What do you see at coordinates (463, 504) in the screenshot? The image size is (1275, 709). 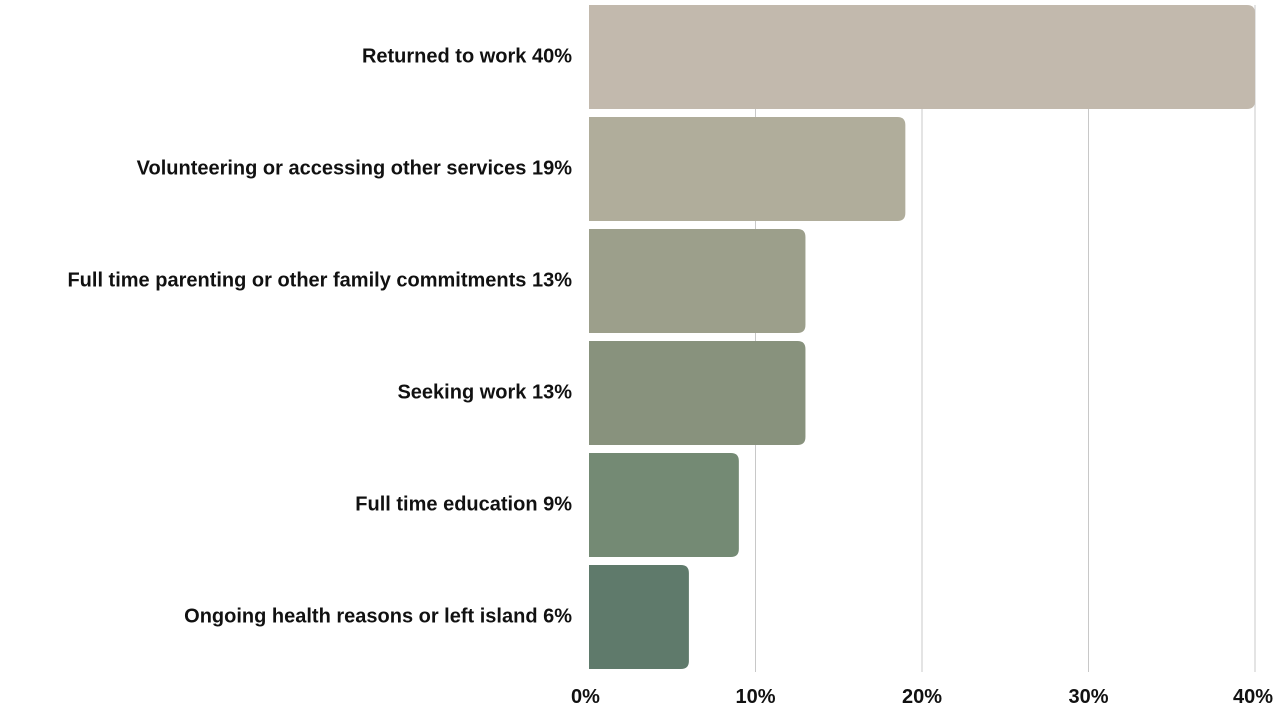 I see `category-label-5: Full time education 9%` at bounding box center [463, 504].